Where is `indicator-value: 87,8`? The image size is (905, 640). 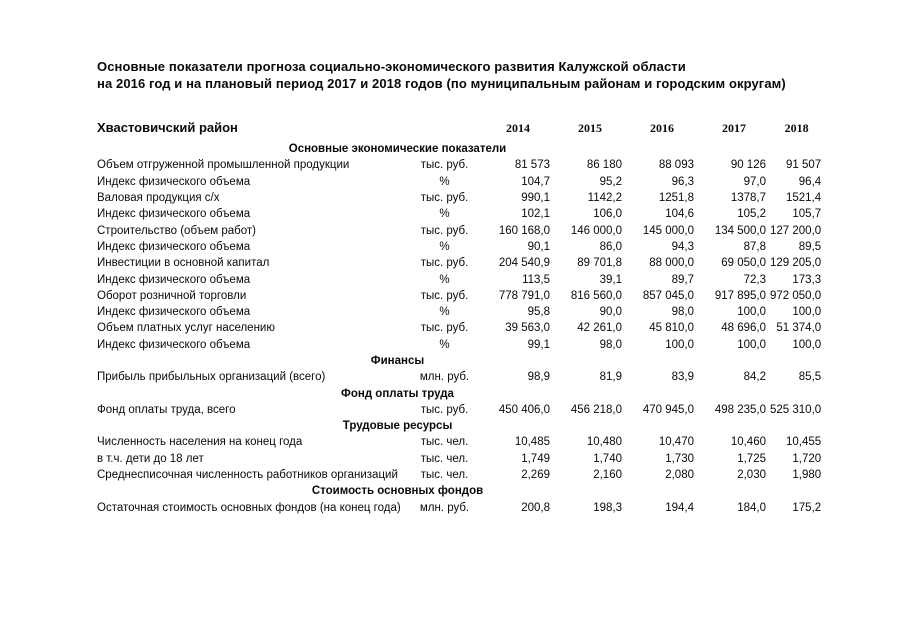
indicator-value: 87,8 is located at coordinates (754, 246).